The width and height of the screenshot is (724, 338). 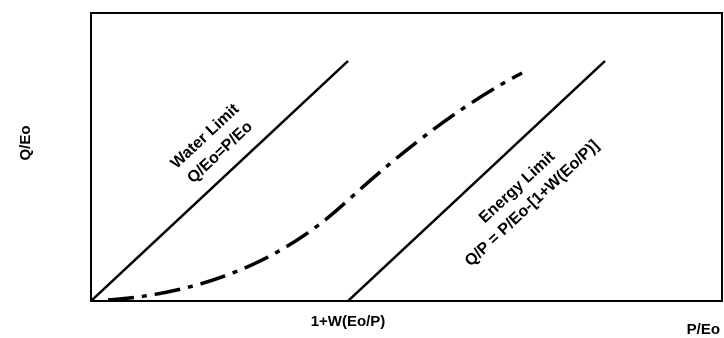 What do you see at coordinates (348, 321) in the screenshot?
I see `x-tick-label: 1+W(Eo/P)` at bounding box center [348, 321].